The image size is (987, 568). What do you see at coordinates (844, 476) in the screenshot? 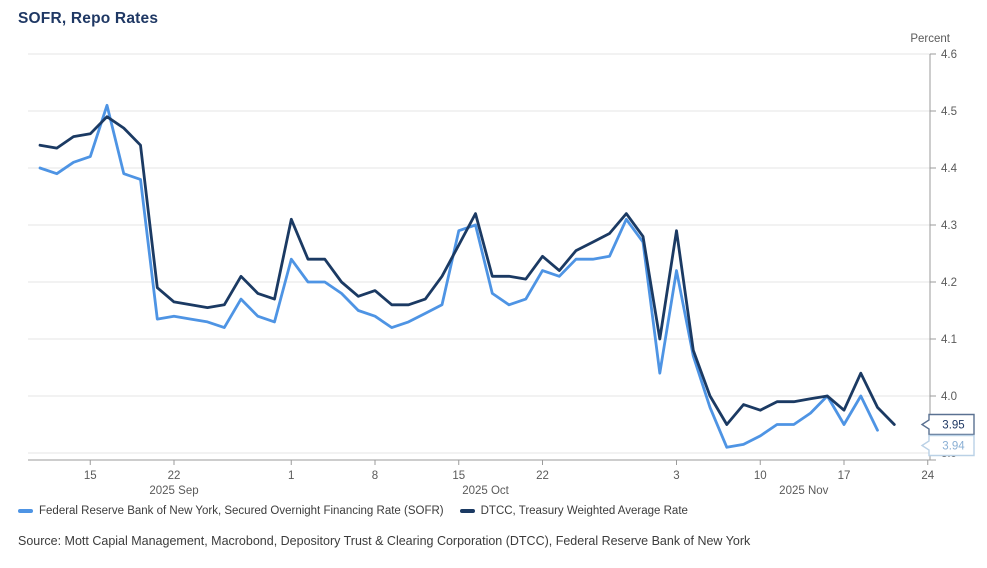
I see `x-tick-label: 17` at bounding box center [844, 476].